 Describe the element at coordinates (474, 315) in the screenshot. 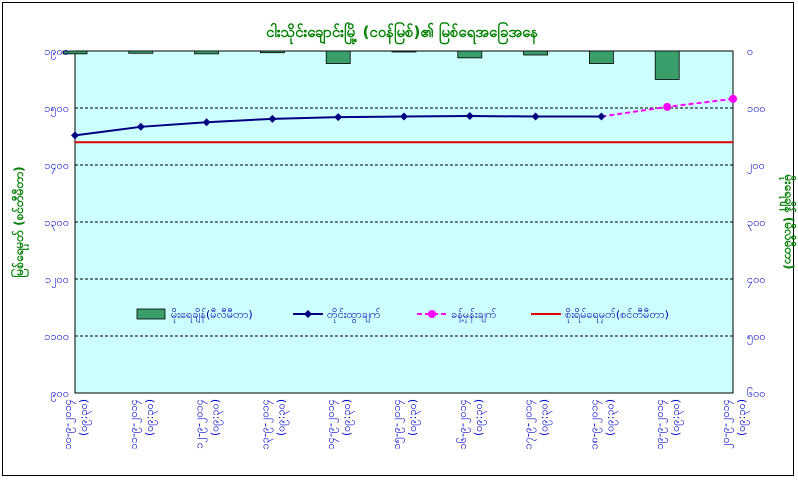

I see `legend-label: ခန့်မှန်းချက်` at that location.